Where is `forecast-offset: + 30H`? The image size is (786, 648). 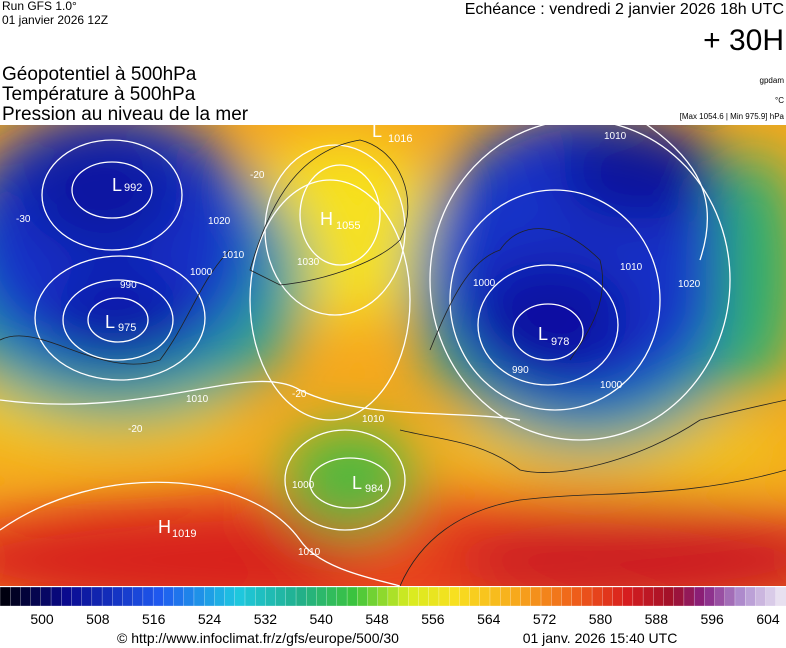 forecast-offset: + 30H is located at coordinates (743, 40).